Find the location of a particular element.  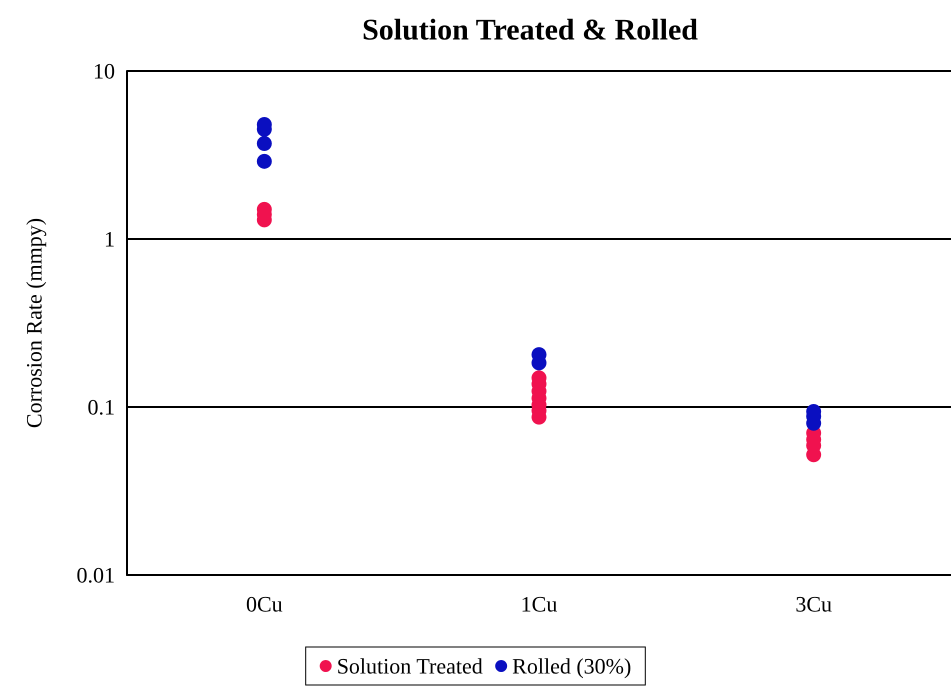

x-tick-label: 1Cu is located at coordinates (539, 604).